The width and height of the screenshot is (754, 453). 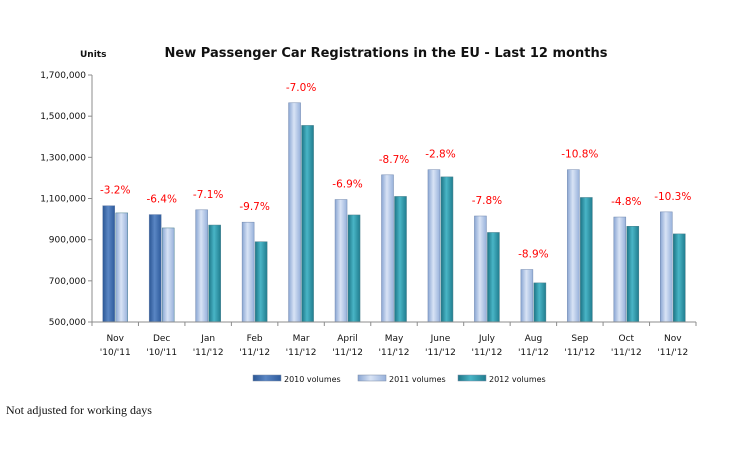 What do you see at coordinates (626, 202) in the screenshot?
I see `change-label: -4.8%` at bounding box center [626, 202].